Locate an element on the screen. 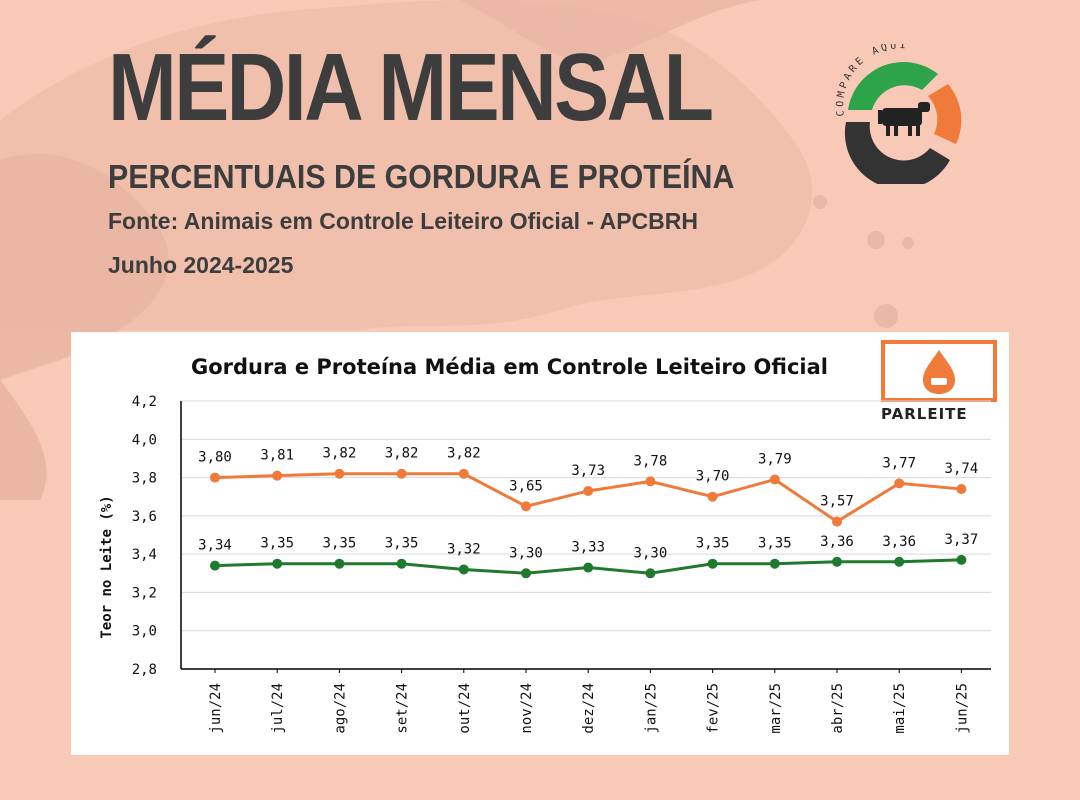 The width and height of the screenshot is (1080, 800). parleite-logo: PARLEITE is located at coordinates (939, 381).